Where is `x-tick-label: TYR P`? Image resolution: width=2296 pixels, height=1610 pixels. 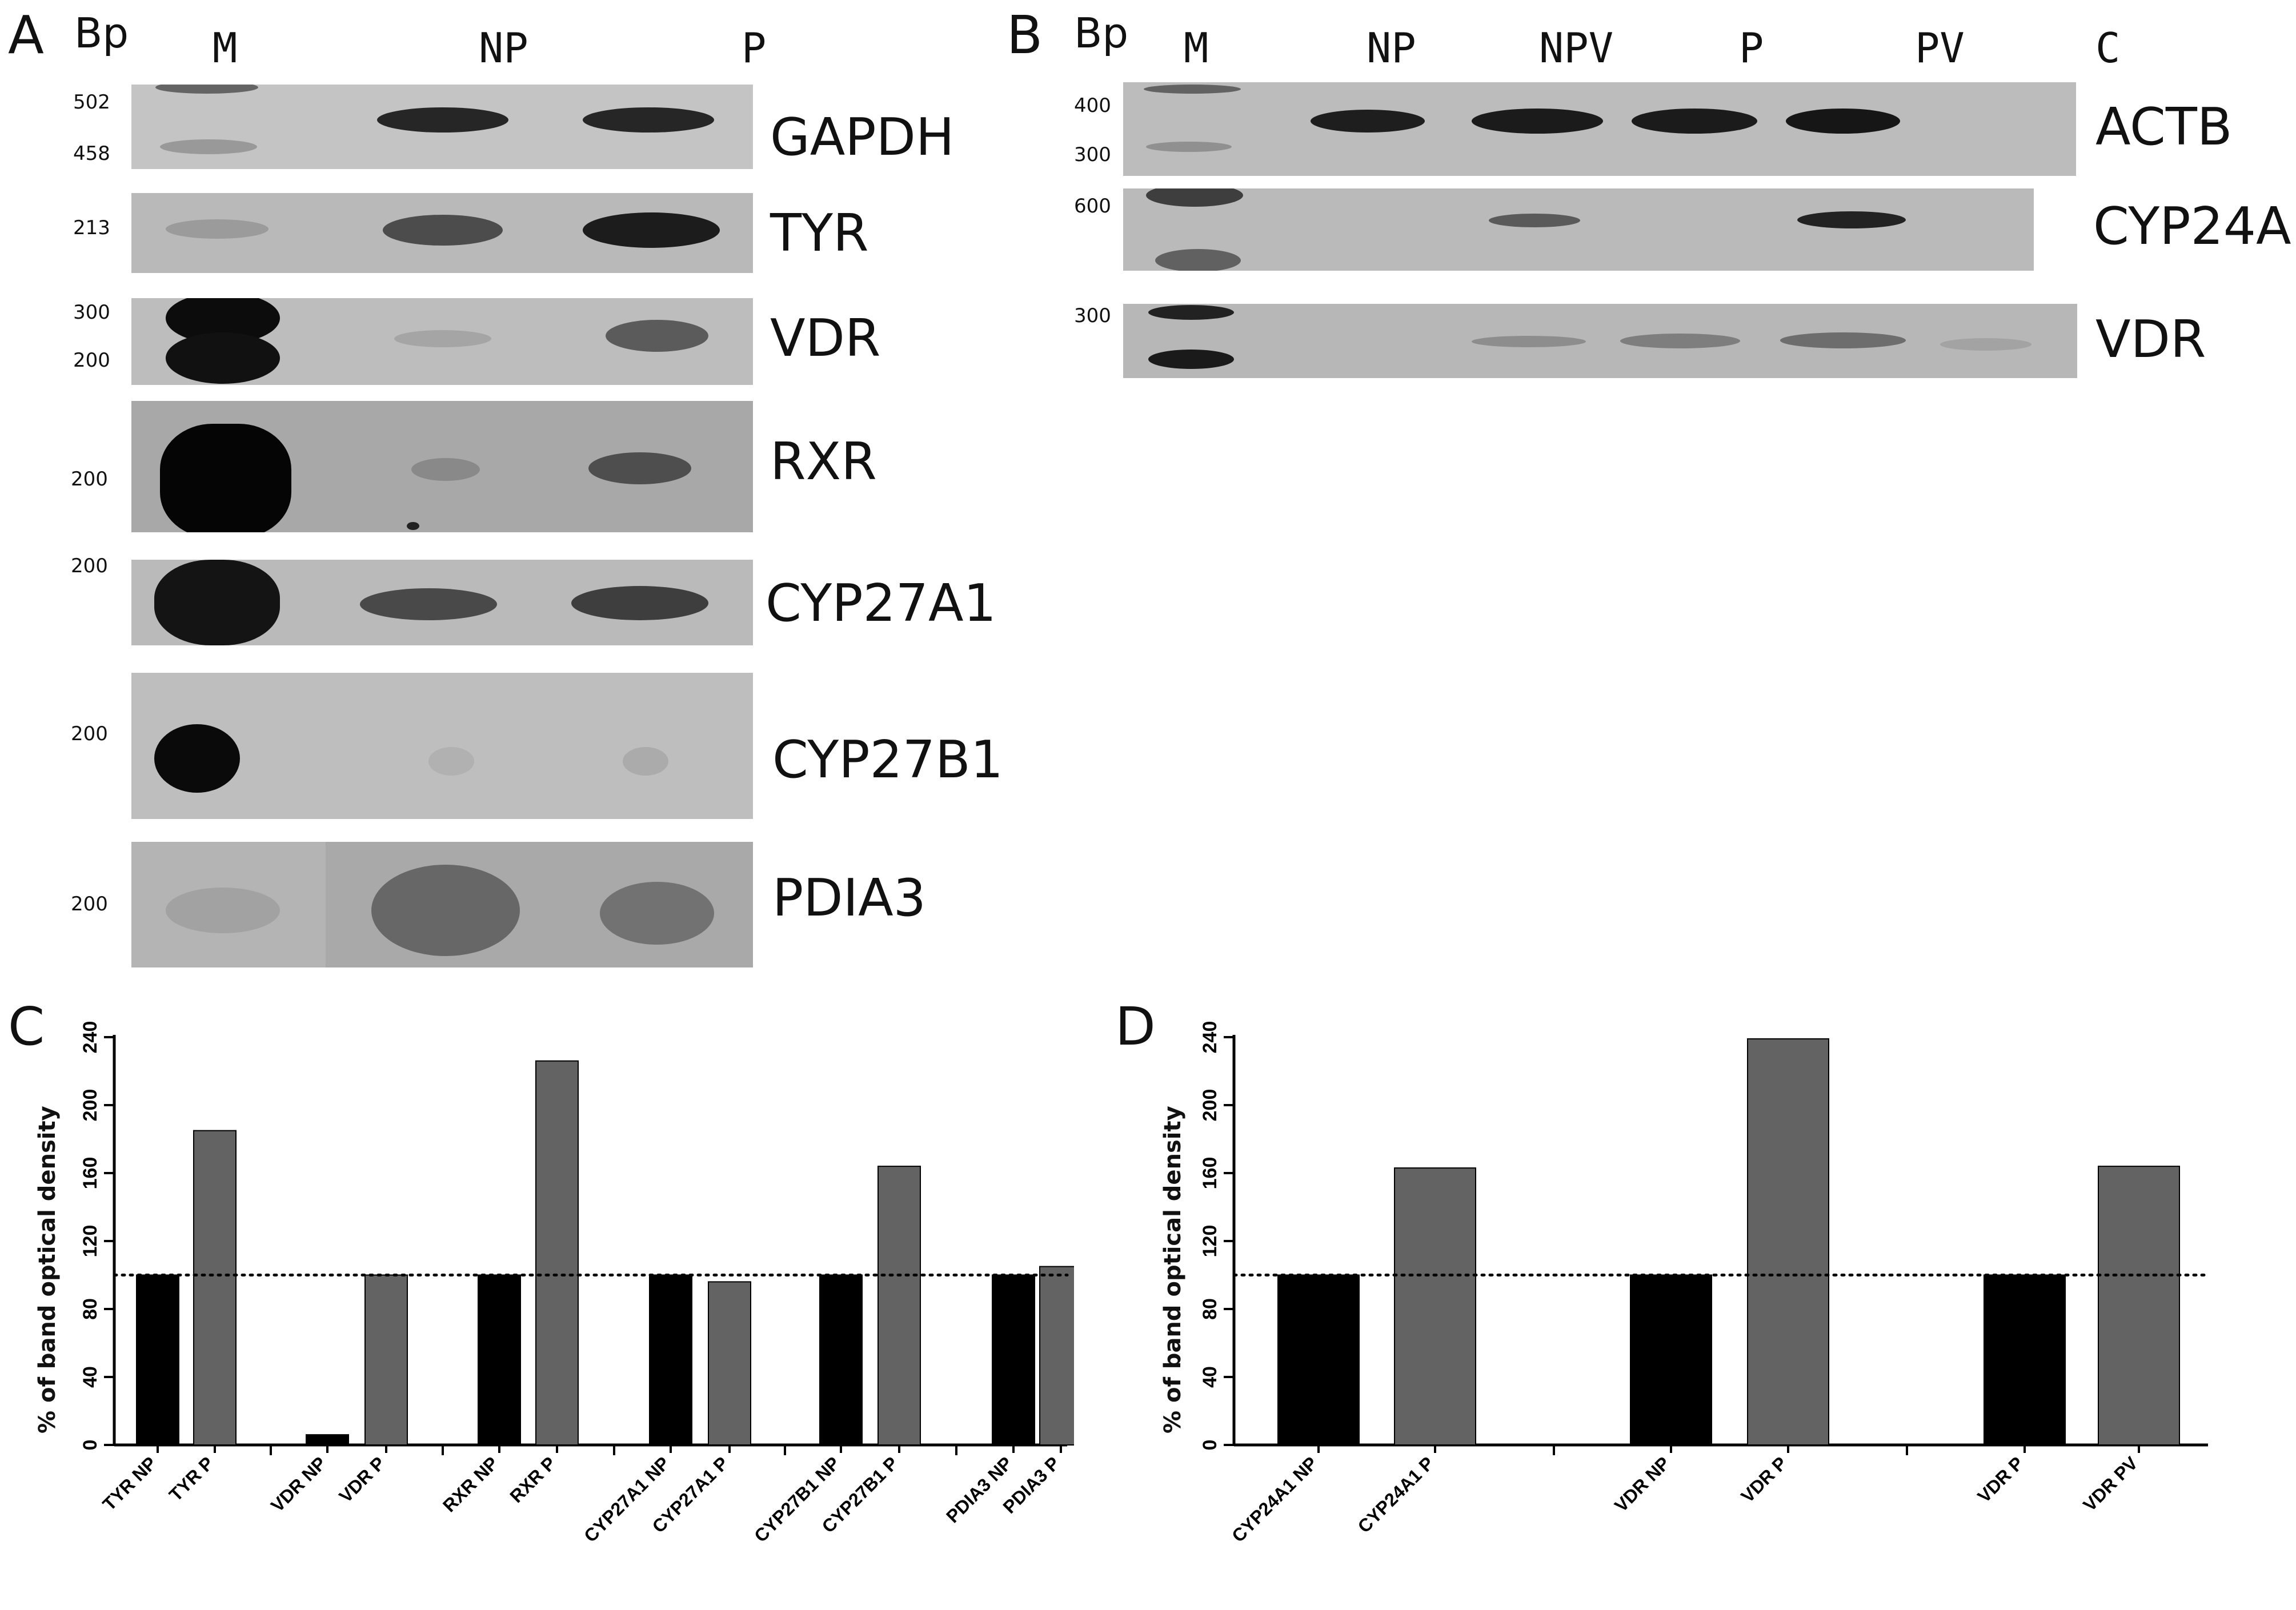 x-tick-label: TYR P is located at coordinates (191, 1479).